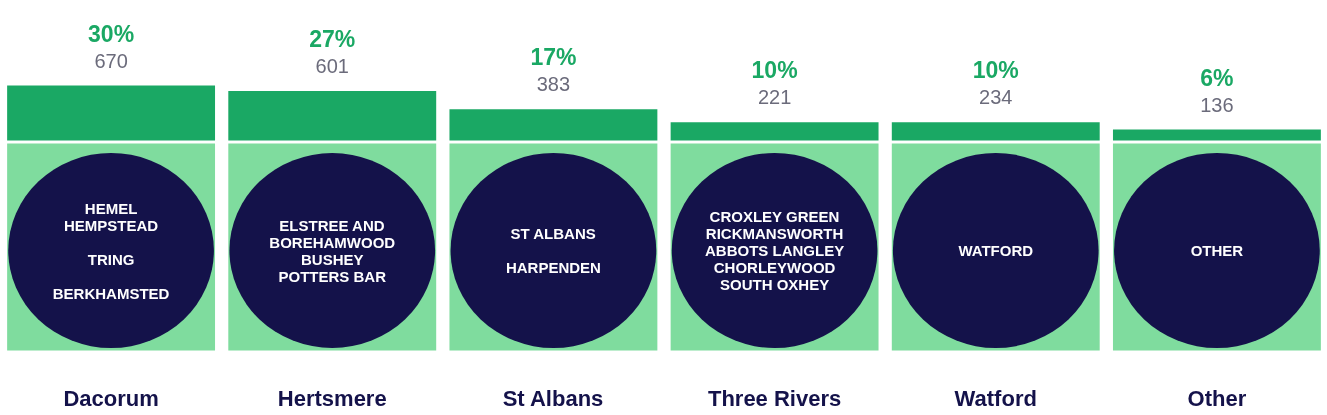 The image size is (1327, 415). I want to click on data-label: 27%, so click(332, 39).